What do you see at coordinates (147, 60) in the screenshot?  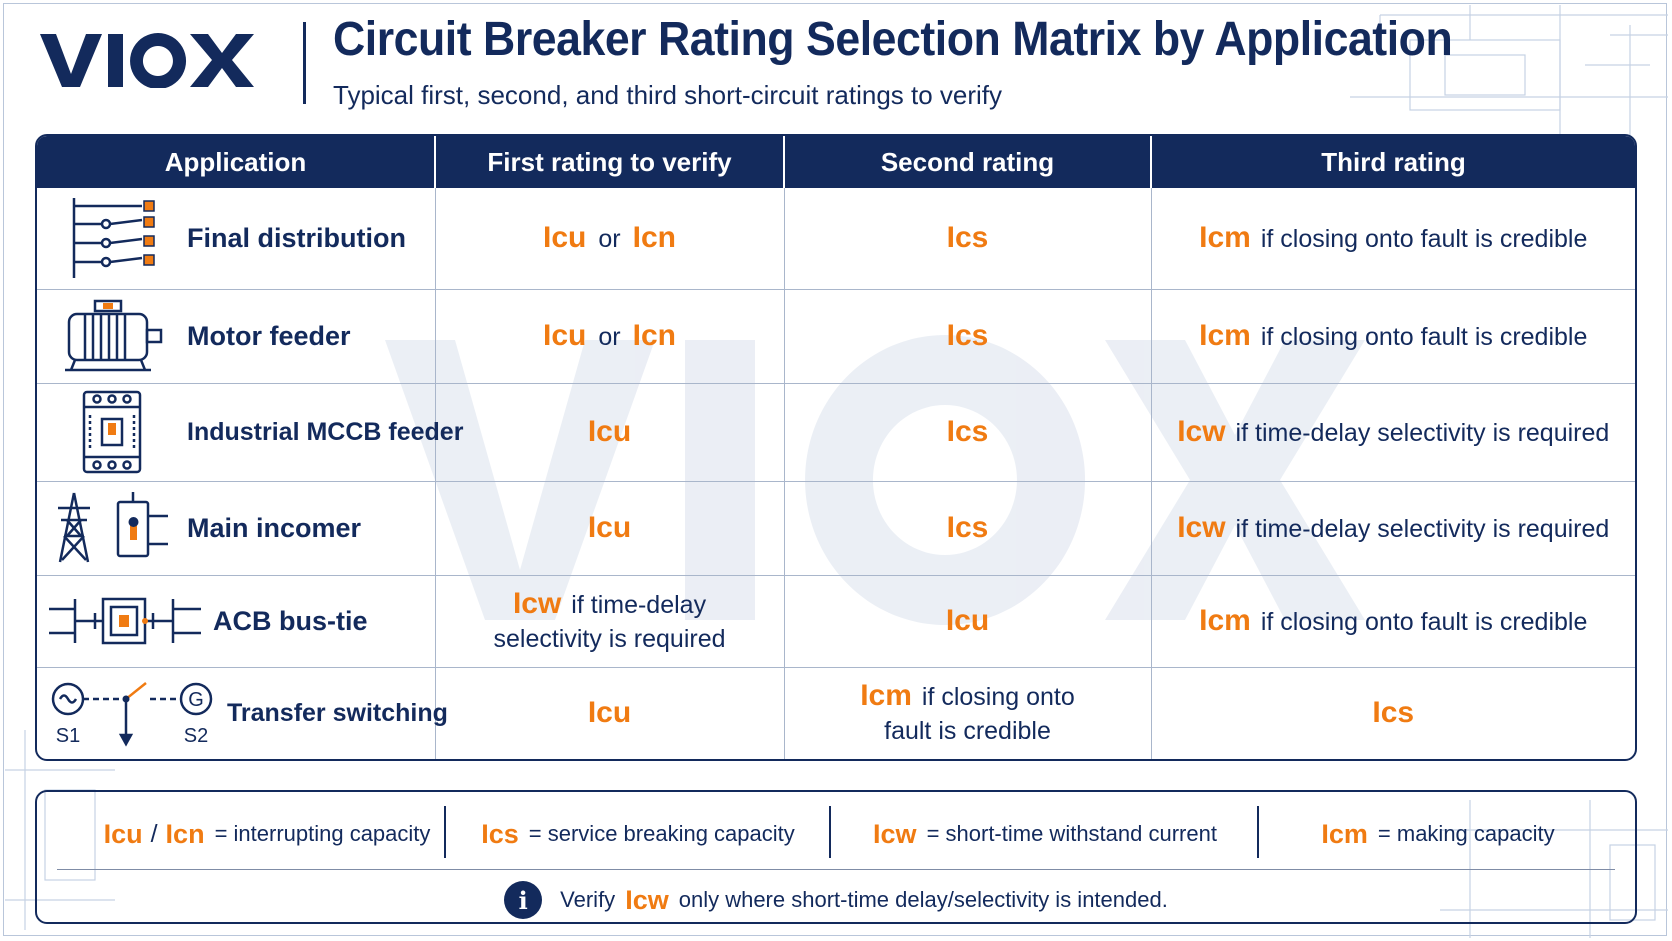 I see `viox-logo` at bounding box center [147, 60].